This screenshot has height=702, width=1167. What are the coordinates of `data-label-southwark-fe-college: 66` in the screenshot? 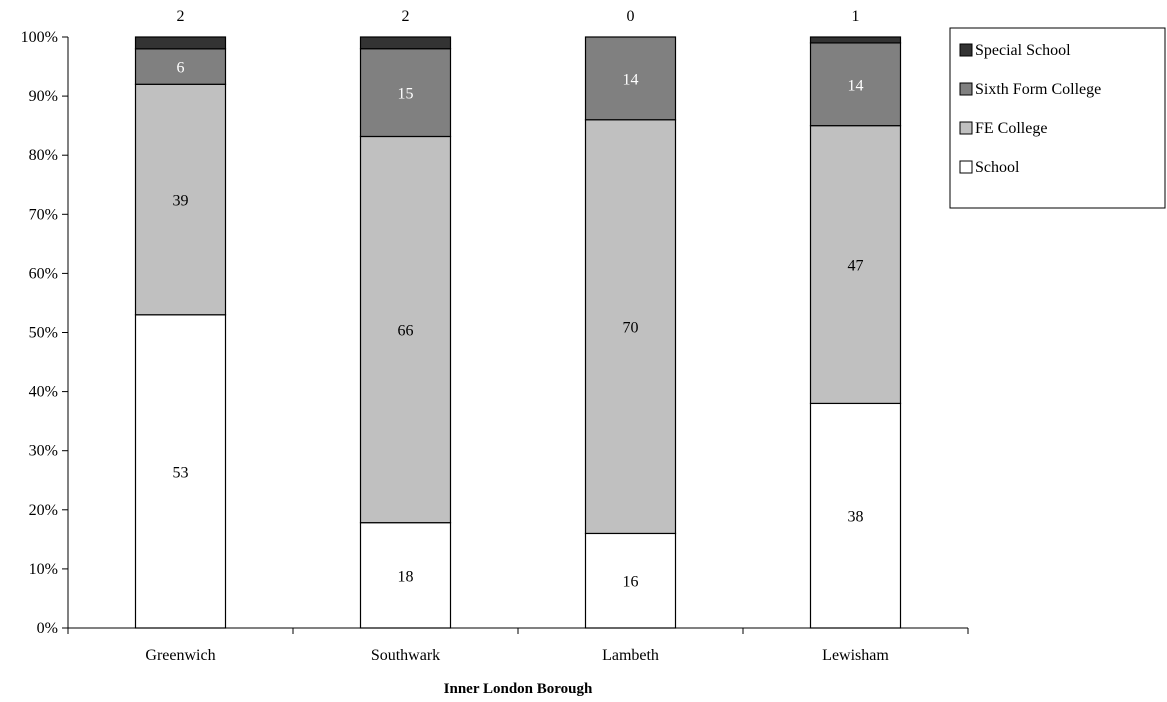 It's located at (406, 331).